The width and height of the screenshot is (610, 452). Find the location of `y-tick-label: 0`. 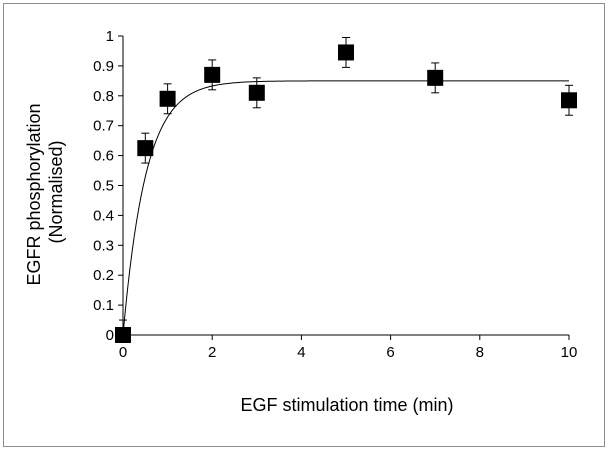

y-tick-label: 0 is located at coordinates (110, 335).